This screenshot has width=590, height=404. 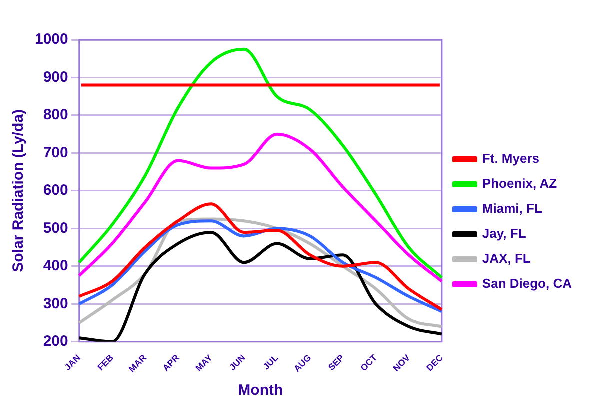 What do you see at coordinates (55, 228) in the screenshot?
I see `y-tick-label: 500` at bounding box center [55, 228].